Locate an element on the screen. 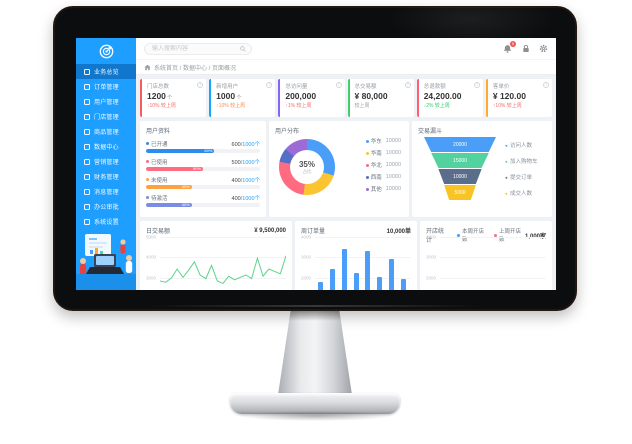  sidebar-item-label: 订单管理 is located at coordinates (106, 88).